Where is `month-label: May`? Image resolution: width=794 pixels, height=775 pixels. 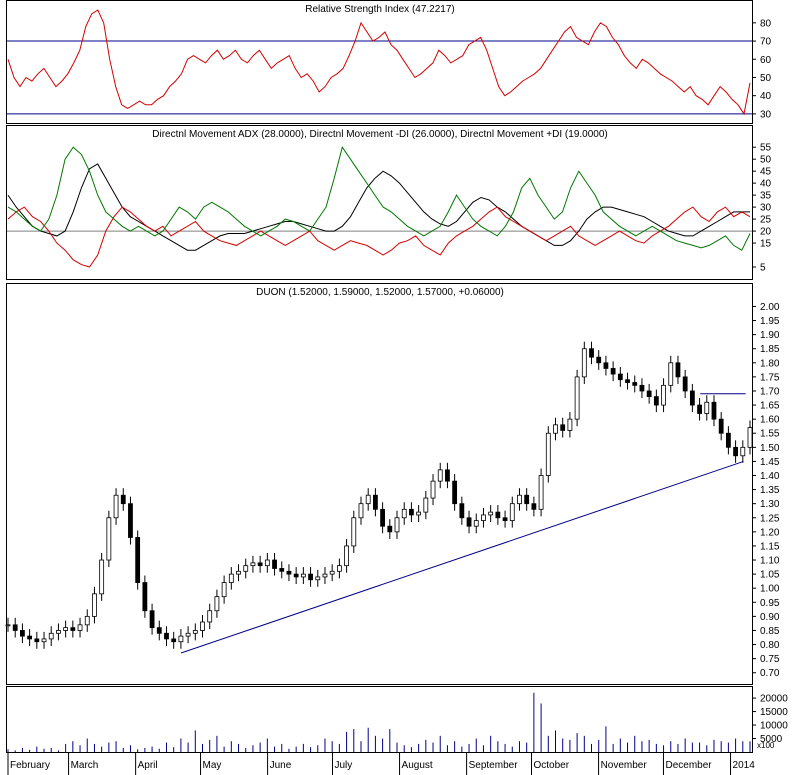
month-label: May is located at coordinates (212, 765).